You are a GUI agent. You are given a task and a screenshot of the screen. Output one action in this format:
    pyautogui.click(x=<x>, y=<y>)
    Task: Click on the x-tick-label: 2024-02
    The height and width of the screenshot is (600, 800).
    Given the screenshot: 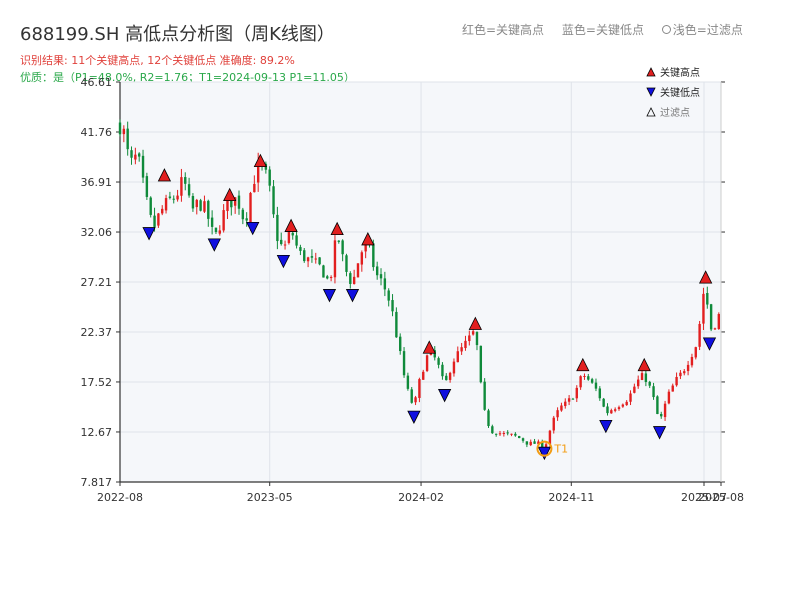 What is the action you would take?
    pyautogui.click(x=421, y=497)
    